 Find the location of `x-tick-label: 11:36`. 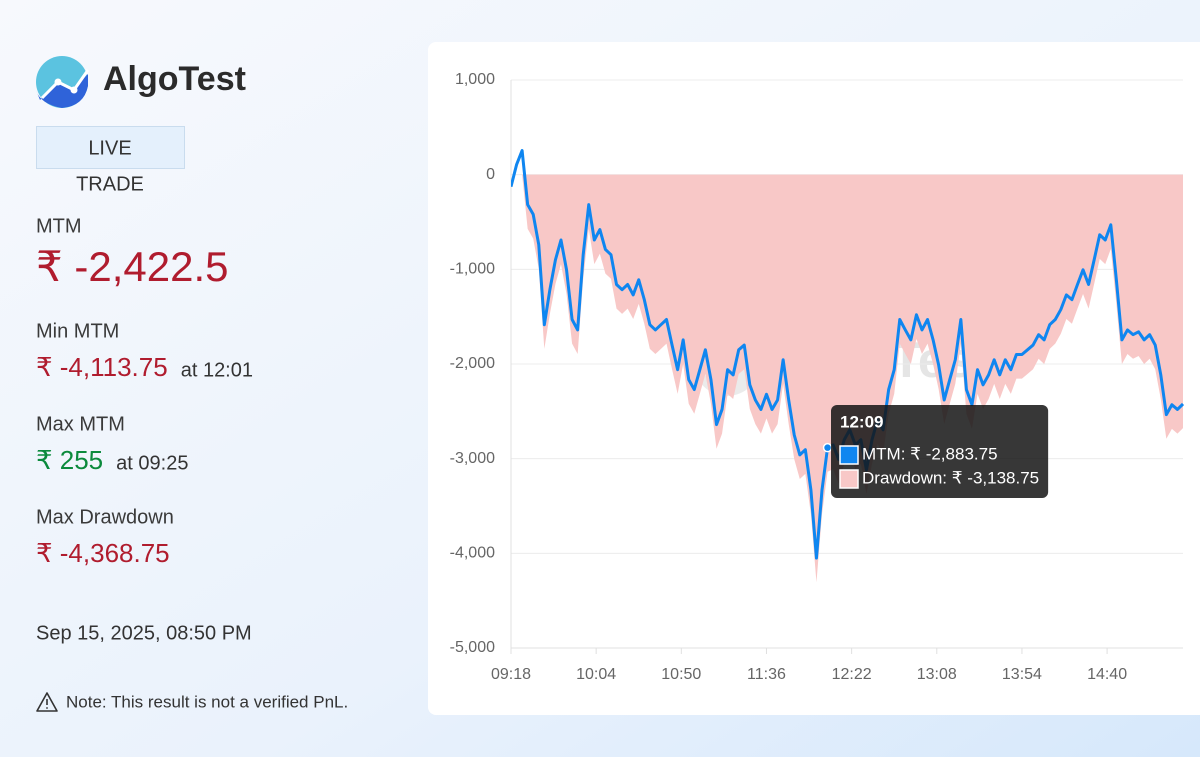

x-tick-label: 11:36 is located at coordinates (766, 674).